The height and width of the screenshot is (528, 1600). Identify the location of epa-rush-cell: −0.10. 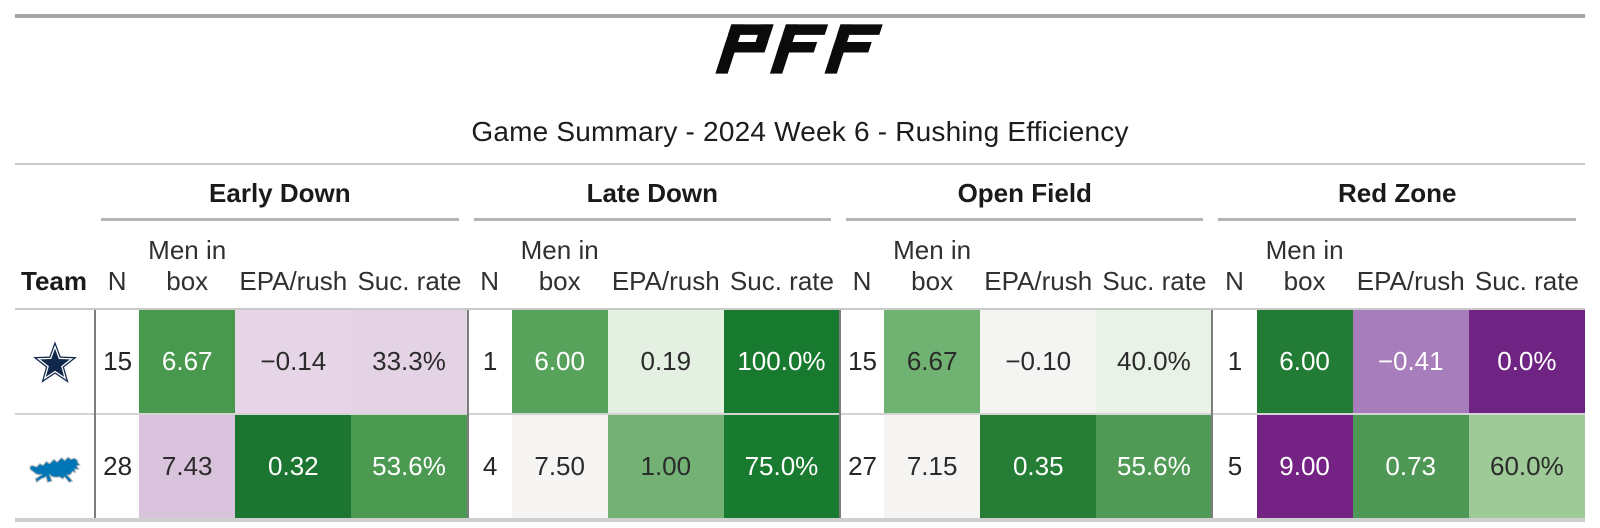
(1038, 362).